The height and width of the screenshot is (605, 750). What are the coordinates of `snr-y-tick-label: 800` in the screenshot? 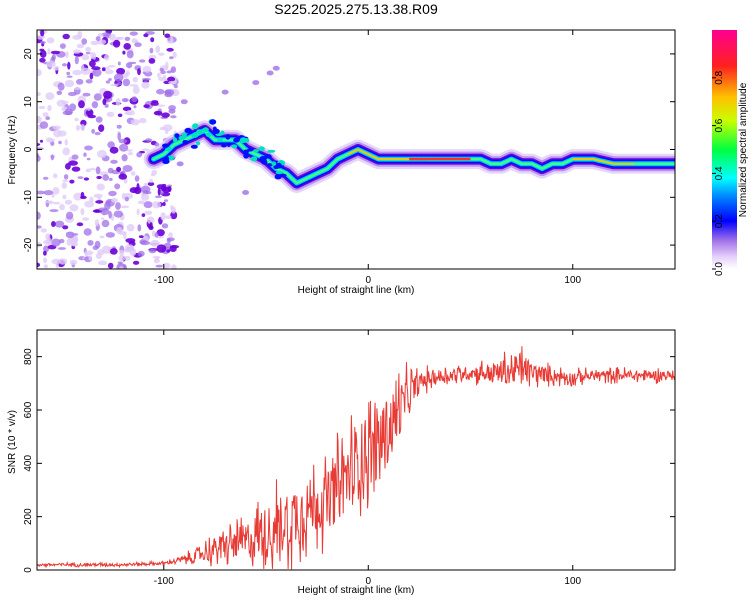 It's located at (28, 356).